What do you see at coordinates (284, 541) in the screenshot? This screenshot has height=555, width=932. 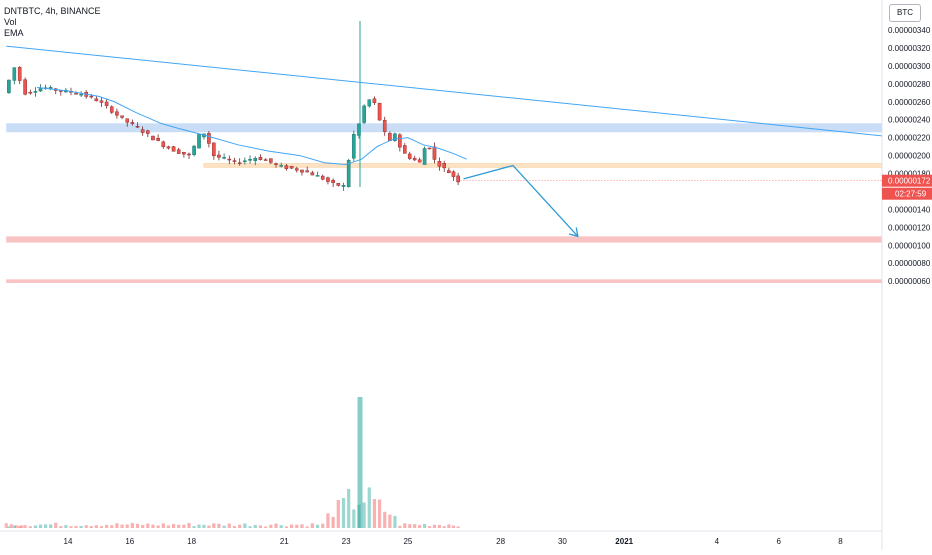 I see `x-tick-label: 21` at bounding box center [284, 541].